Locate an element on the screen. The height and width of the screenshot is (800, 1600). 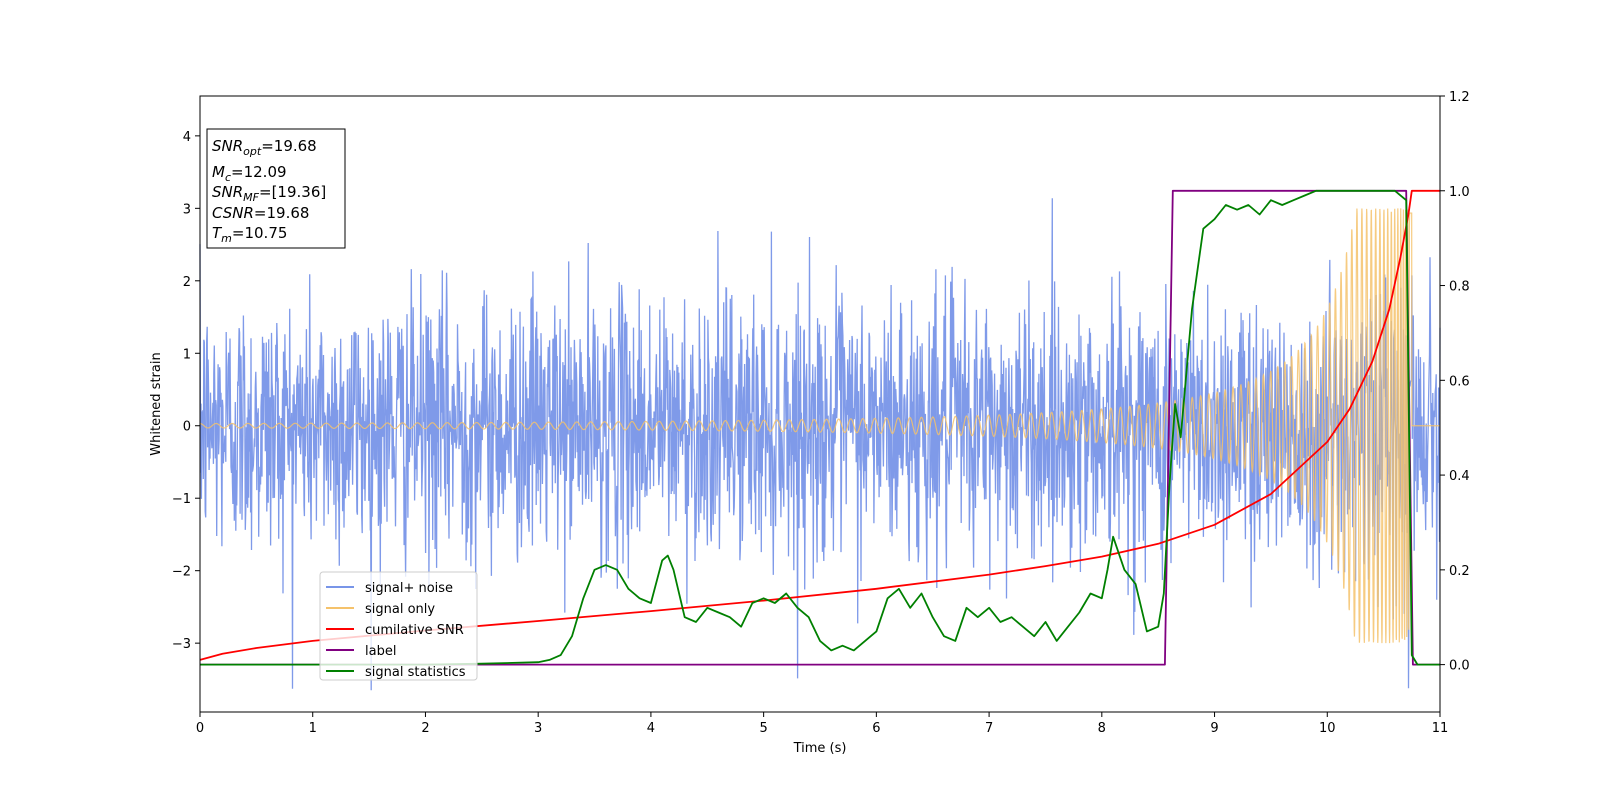
x-tick-label: 5 is located at coordinates (763, 728).